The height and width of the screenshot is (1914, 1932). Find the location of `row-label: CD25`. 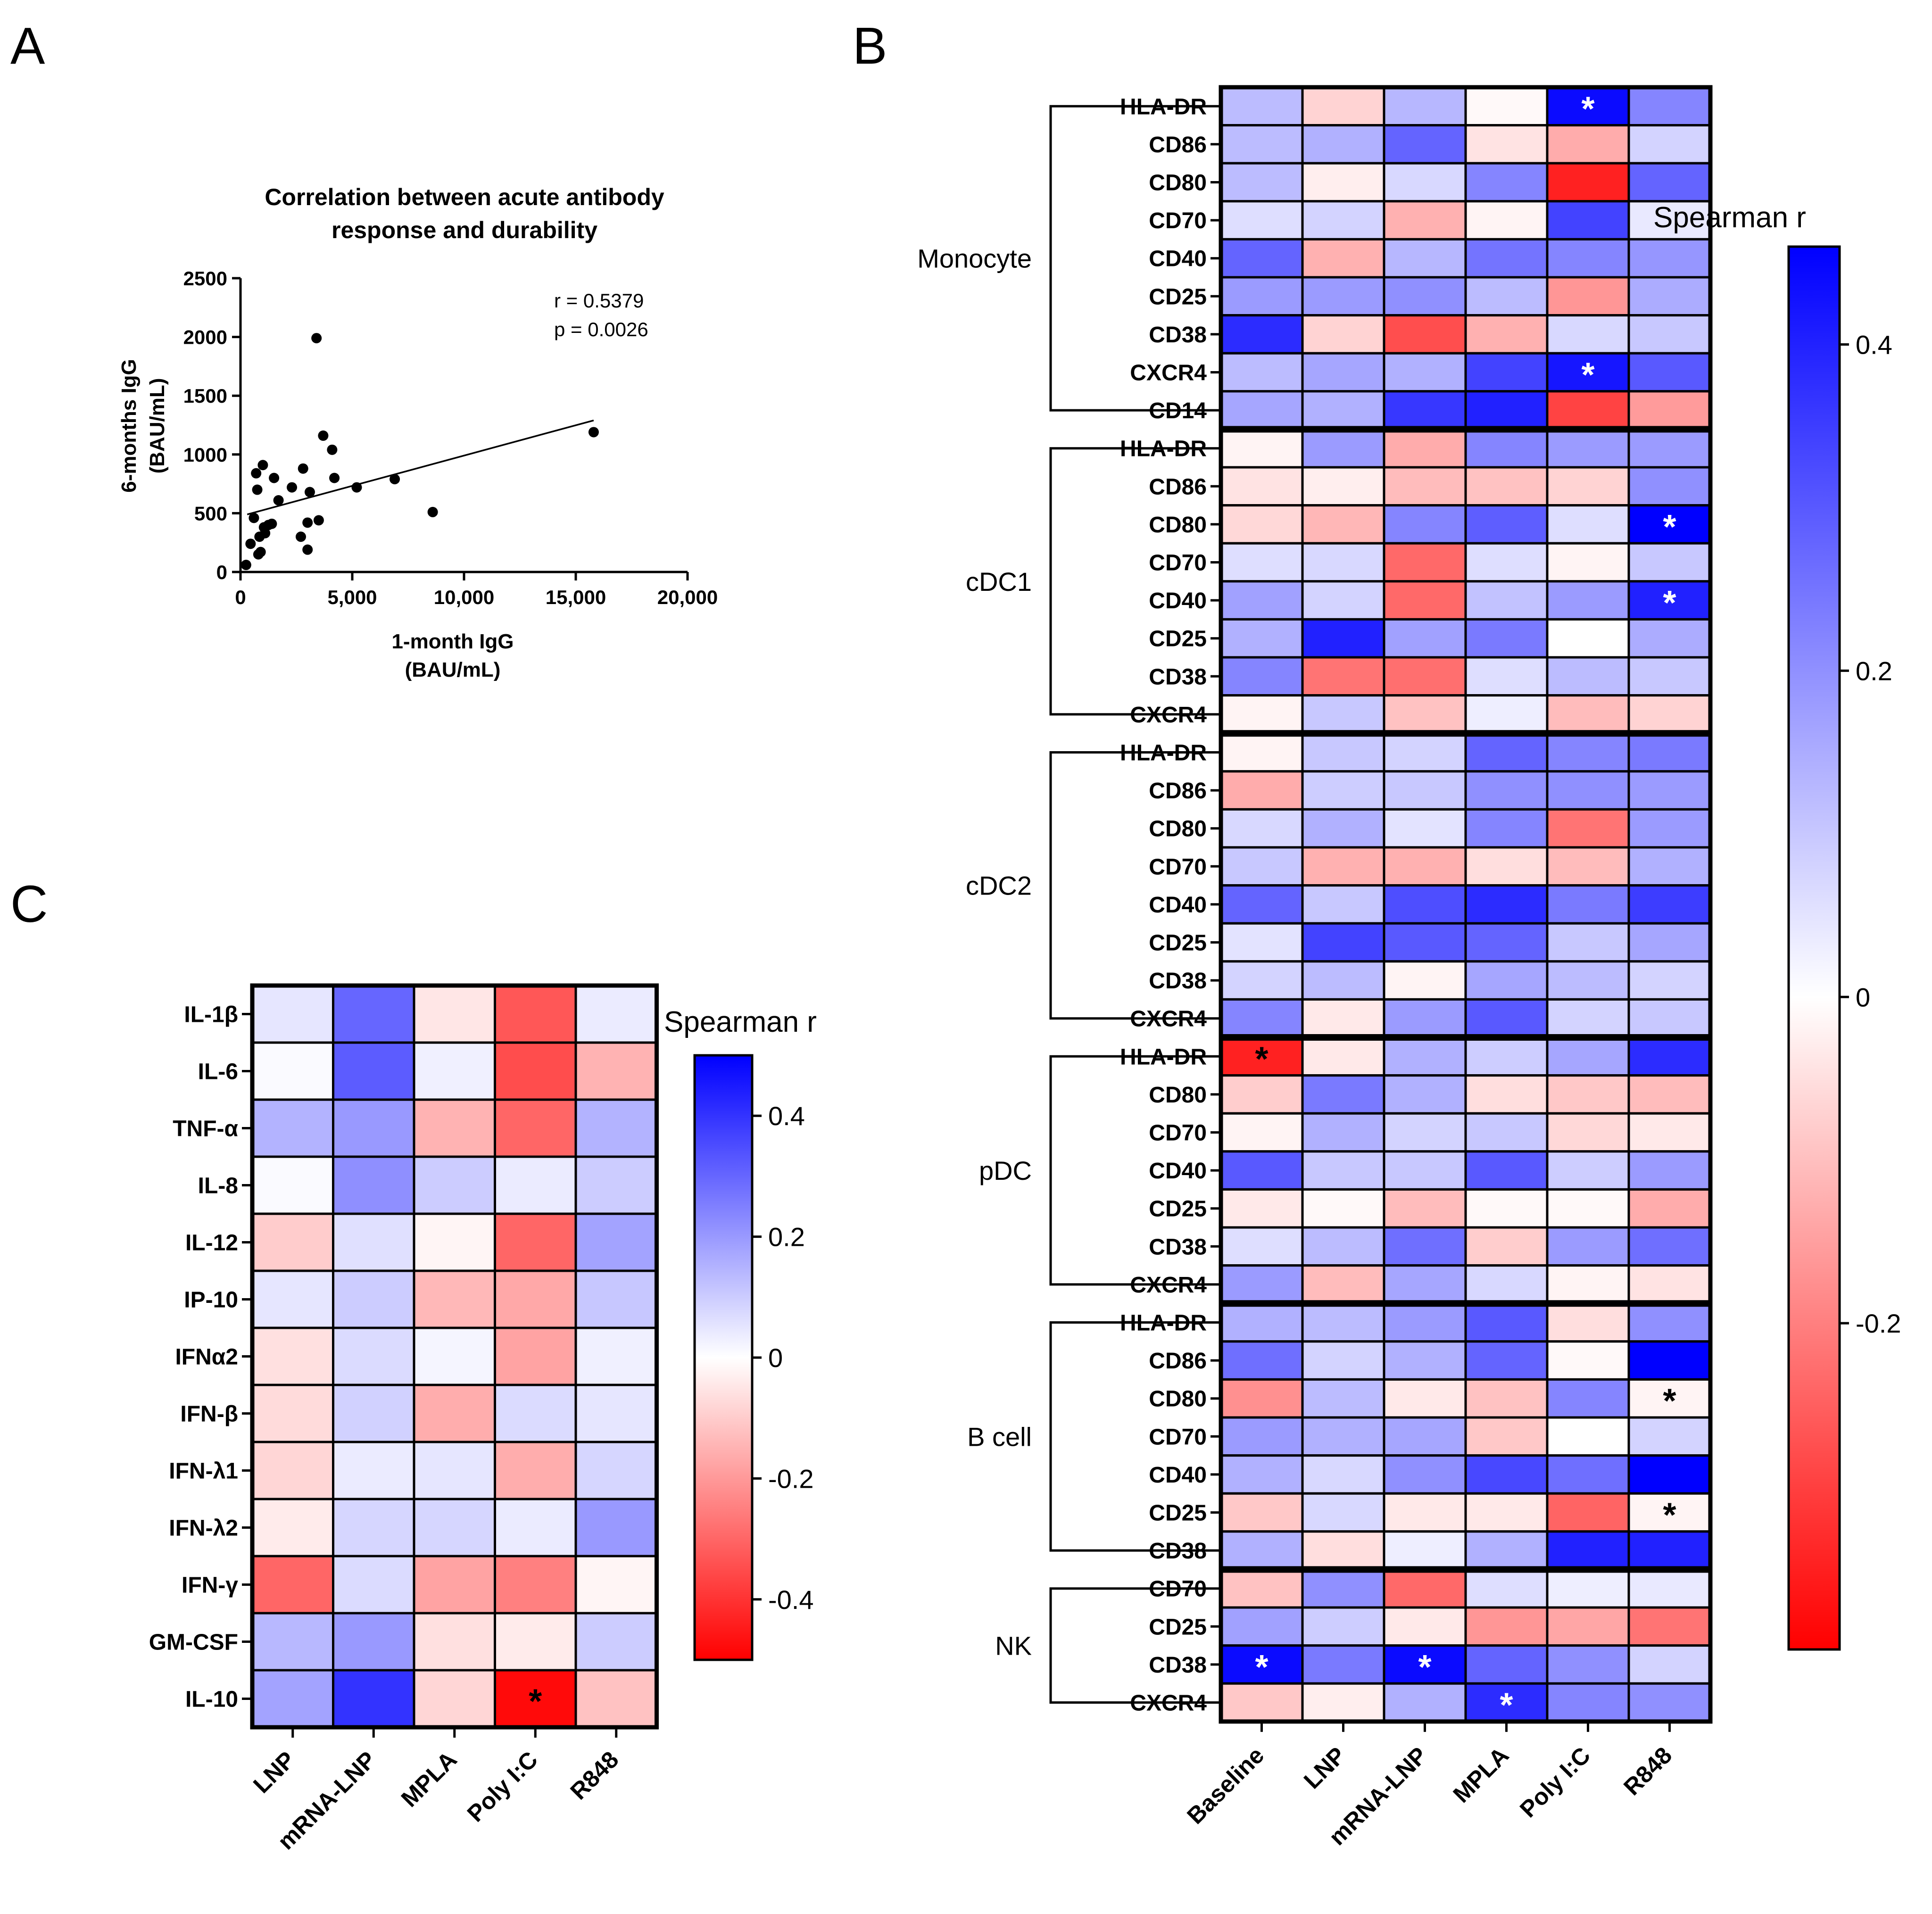

row-label: CD25 is located at coordinates (1178, 1513).